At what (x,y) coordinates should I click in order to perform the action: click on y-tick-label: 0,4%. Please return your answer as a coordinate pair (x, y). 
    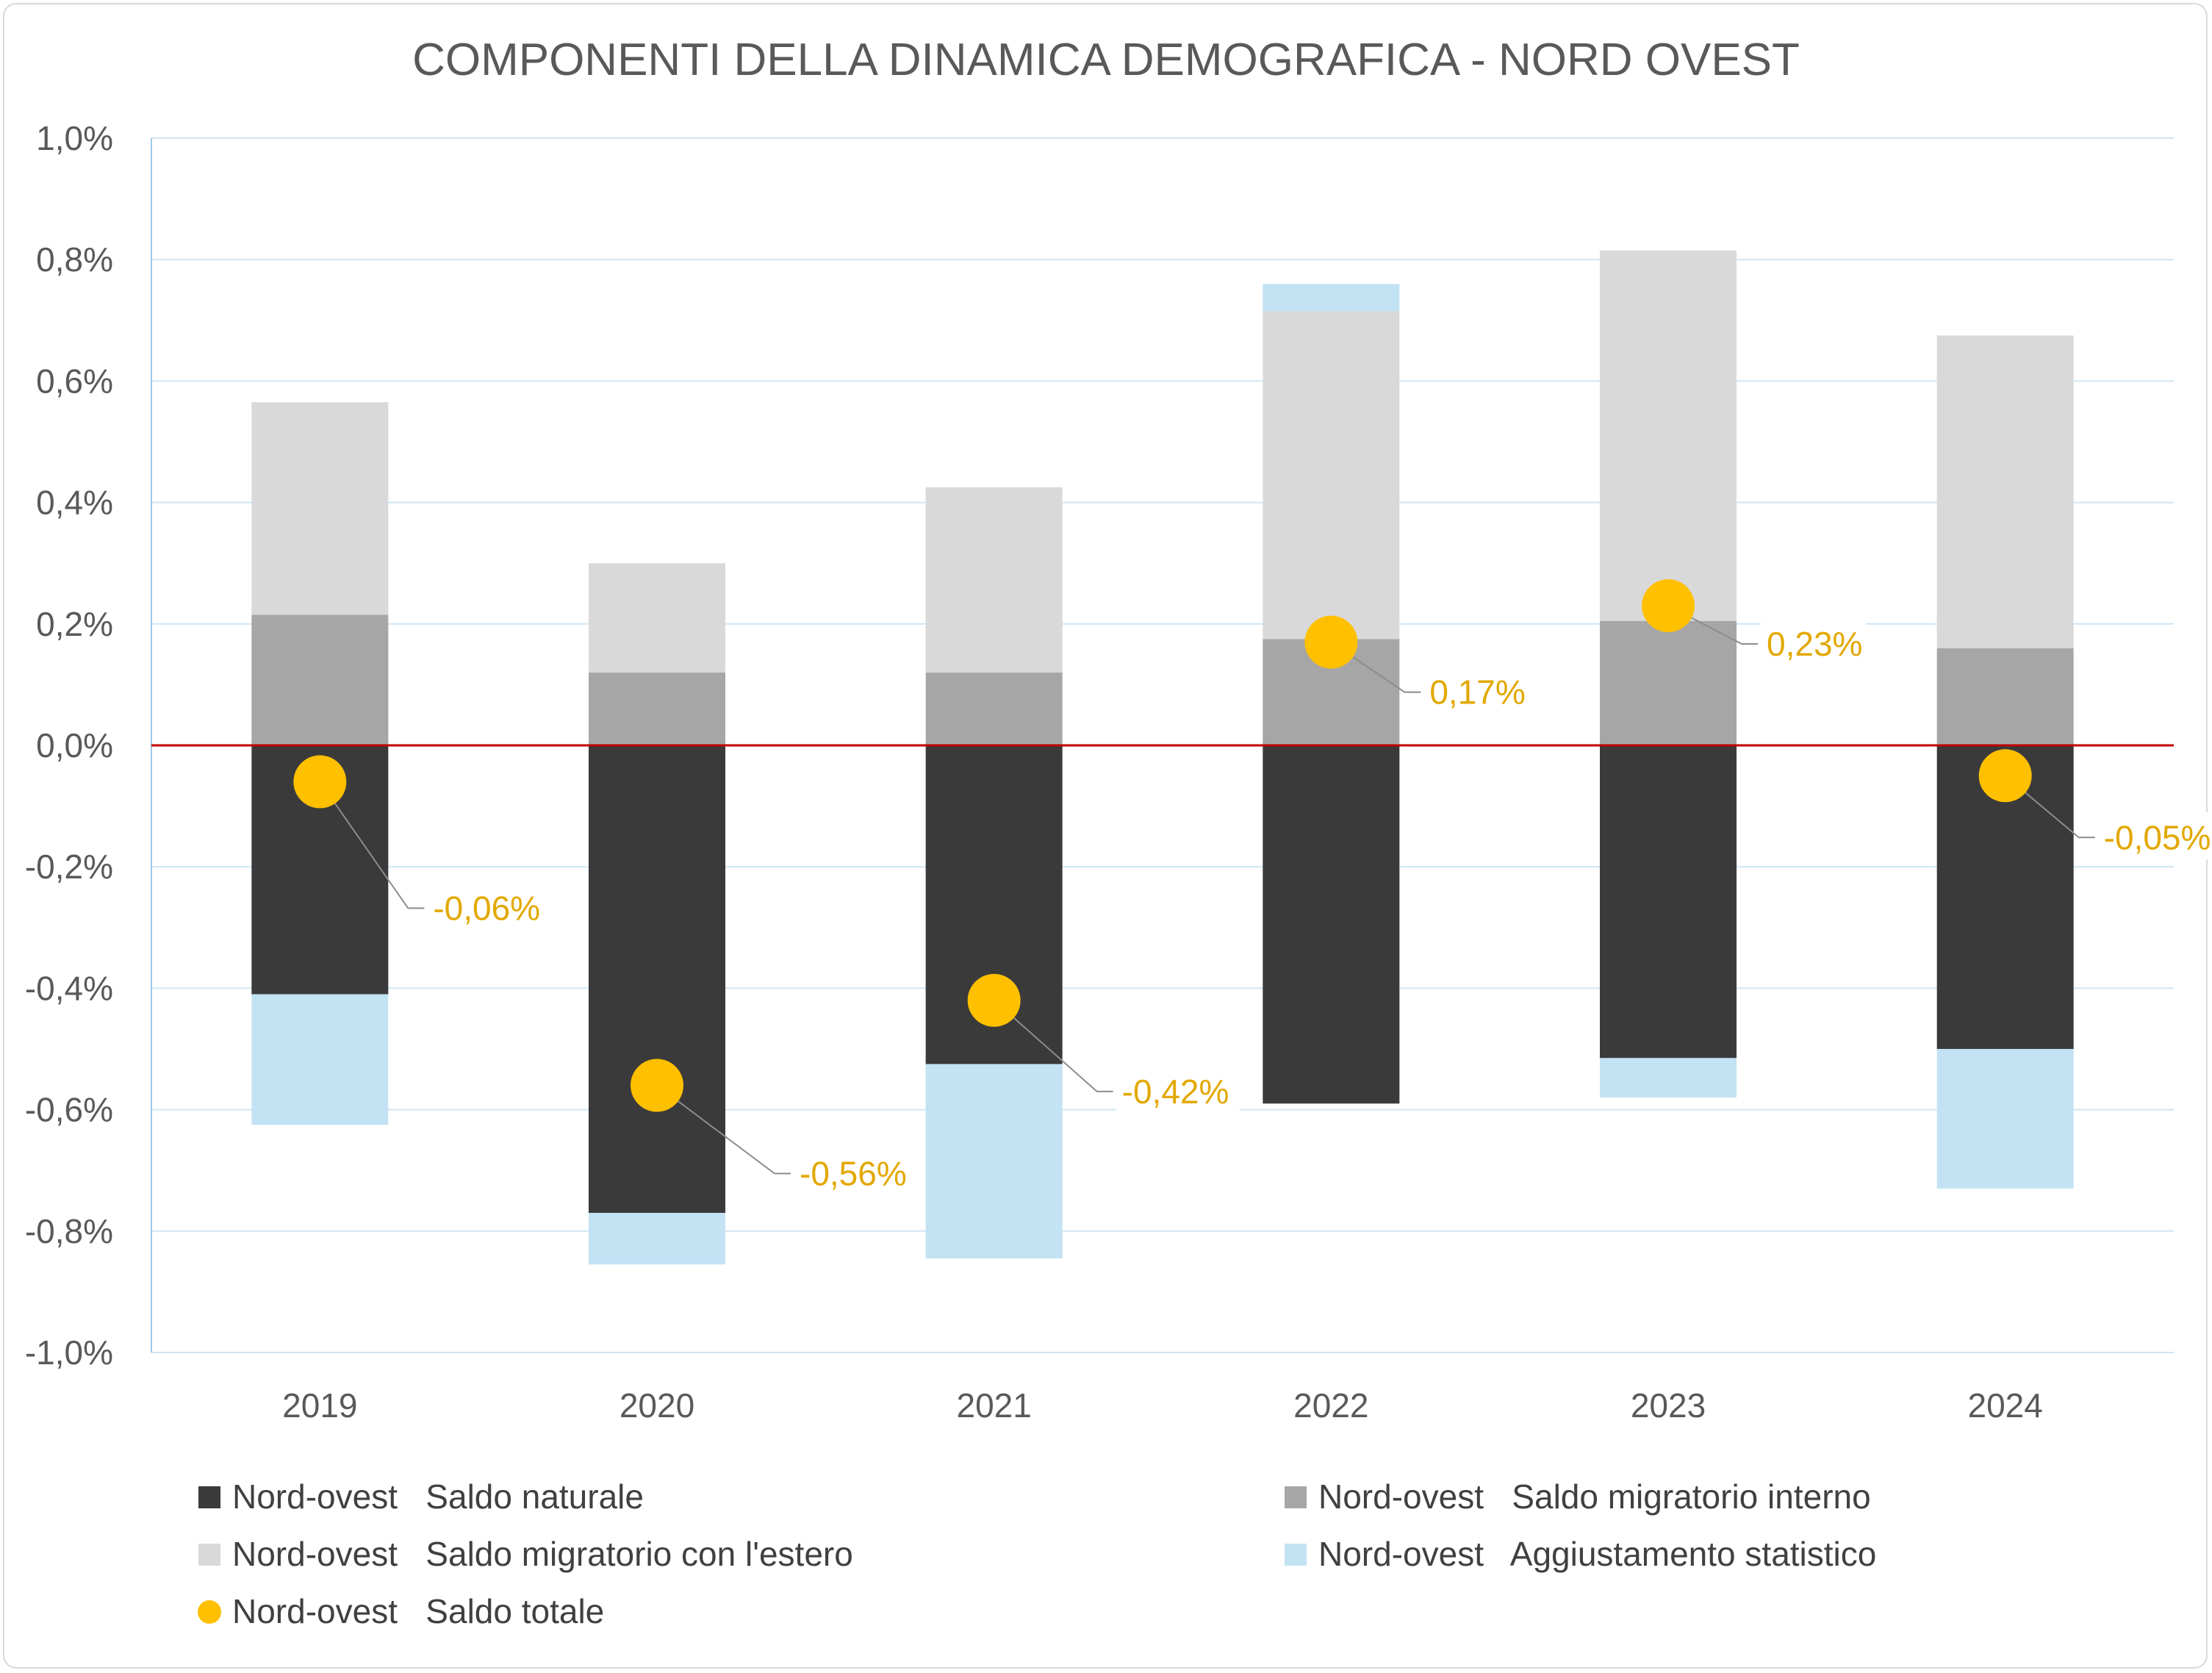
    Looking at the image, I should click on (74, 503).